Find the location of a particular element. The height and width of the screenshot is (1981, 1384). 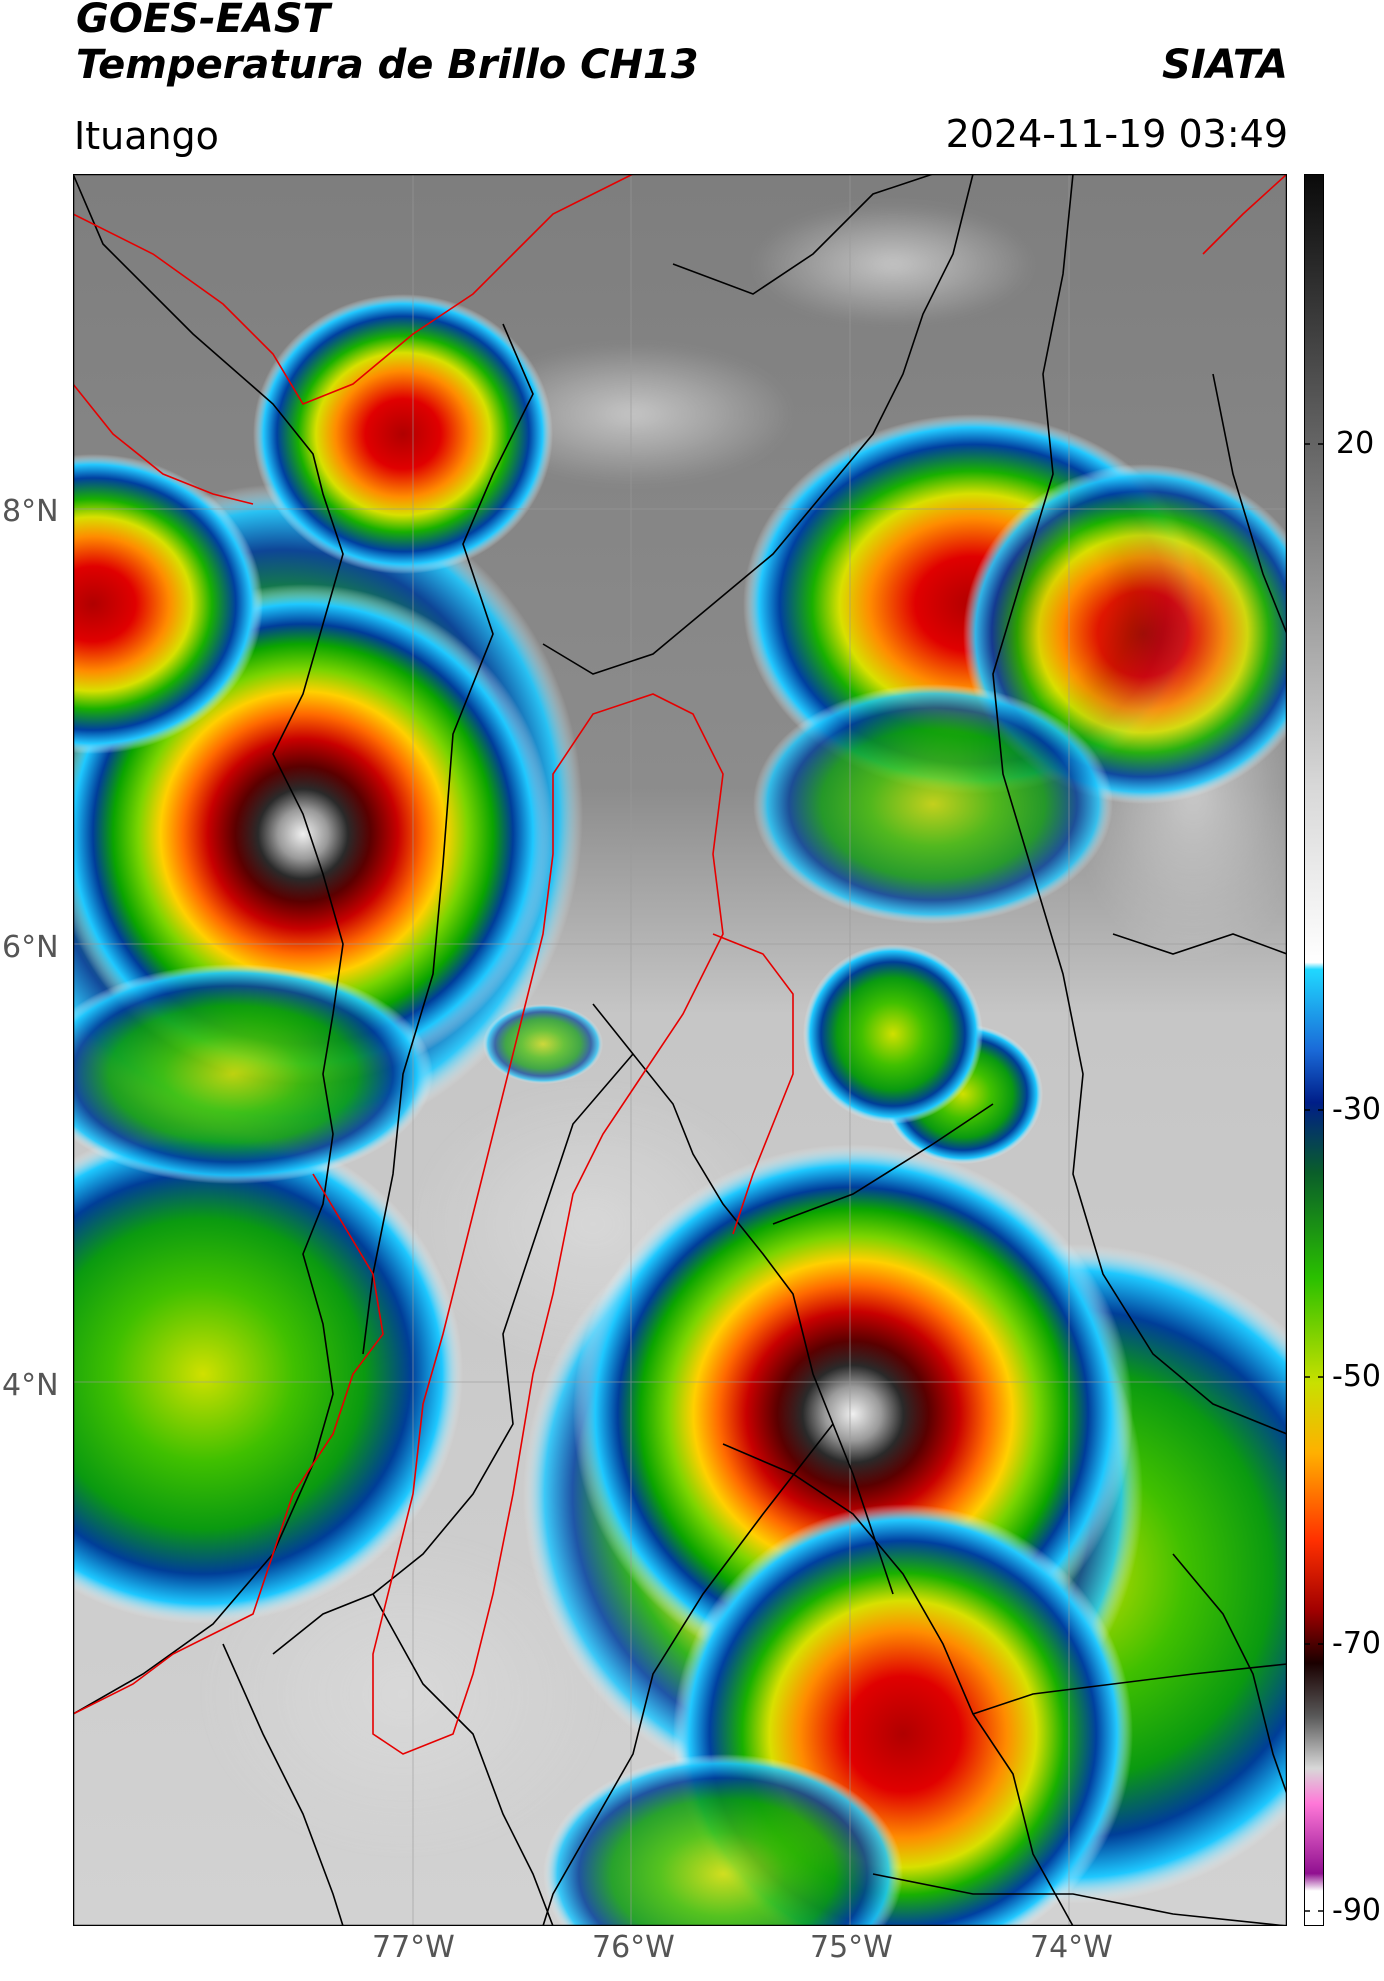

location-label: Ituango is located at coordinates (146, 136).